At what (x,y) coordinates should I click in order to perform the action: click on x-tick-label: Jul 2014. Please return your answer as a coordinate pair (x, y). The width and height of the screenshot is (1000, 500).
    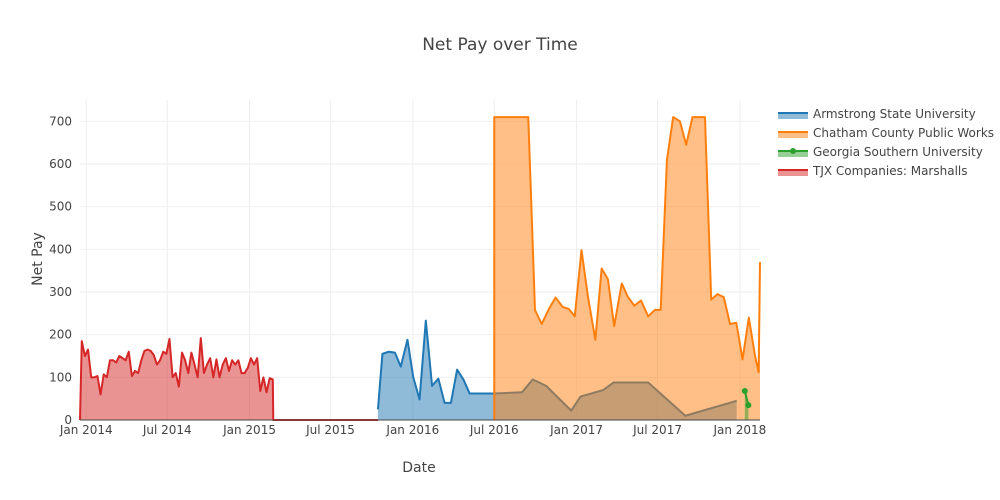
    Looking at the image, I should click on (167, 430).